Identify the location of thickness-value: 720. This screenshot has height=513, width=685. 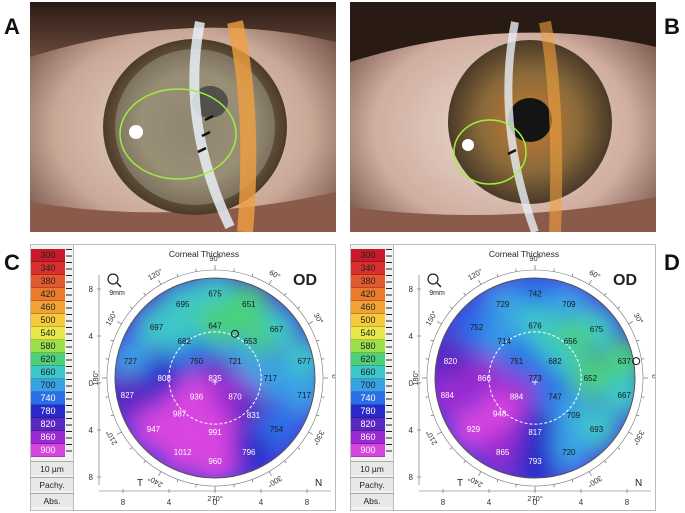
(569, 452).